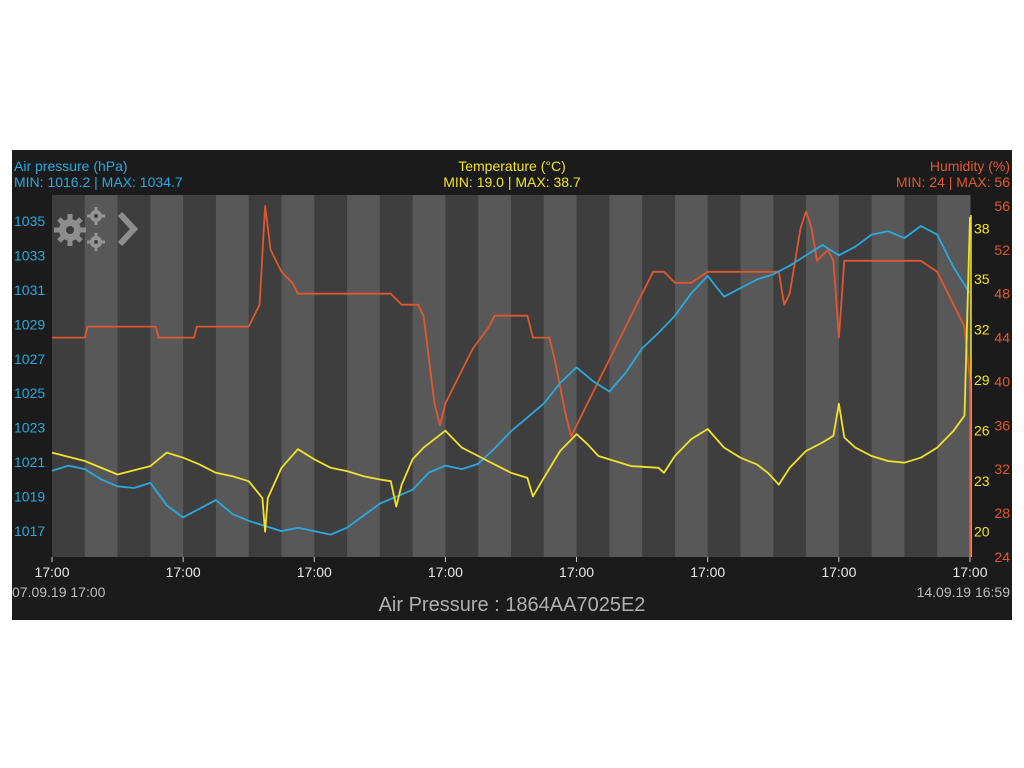 Image resolution: width=1024 pixels, height=768 pixels. Describe the element at coordinates (29, 428) in the screenshot. I see `y-tick-label: 1023` at that location.